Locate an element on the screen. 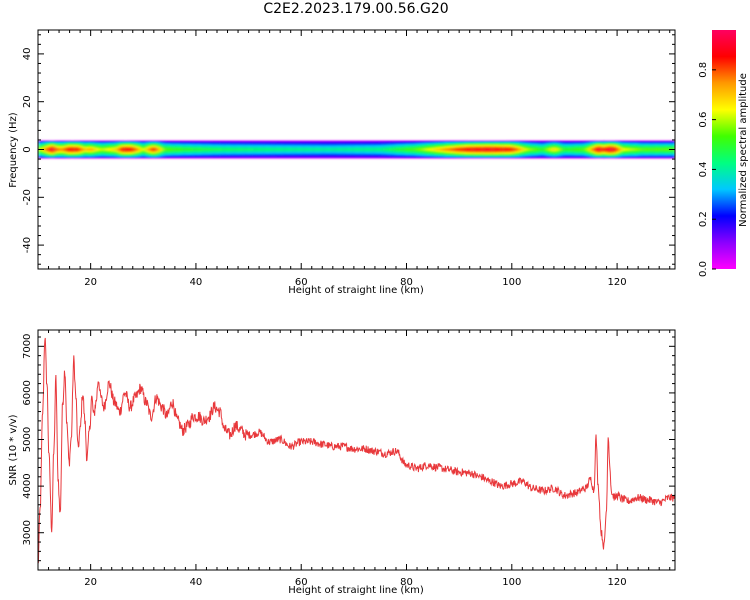 The image size is (750, 600). y-tick-label: 20 is located at coordinates (27, 101).